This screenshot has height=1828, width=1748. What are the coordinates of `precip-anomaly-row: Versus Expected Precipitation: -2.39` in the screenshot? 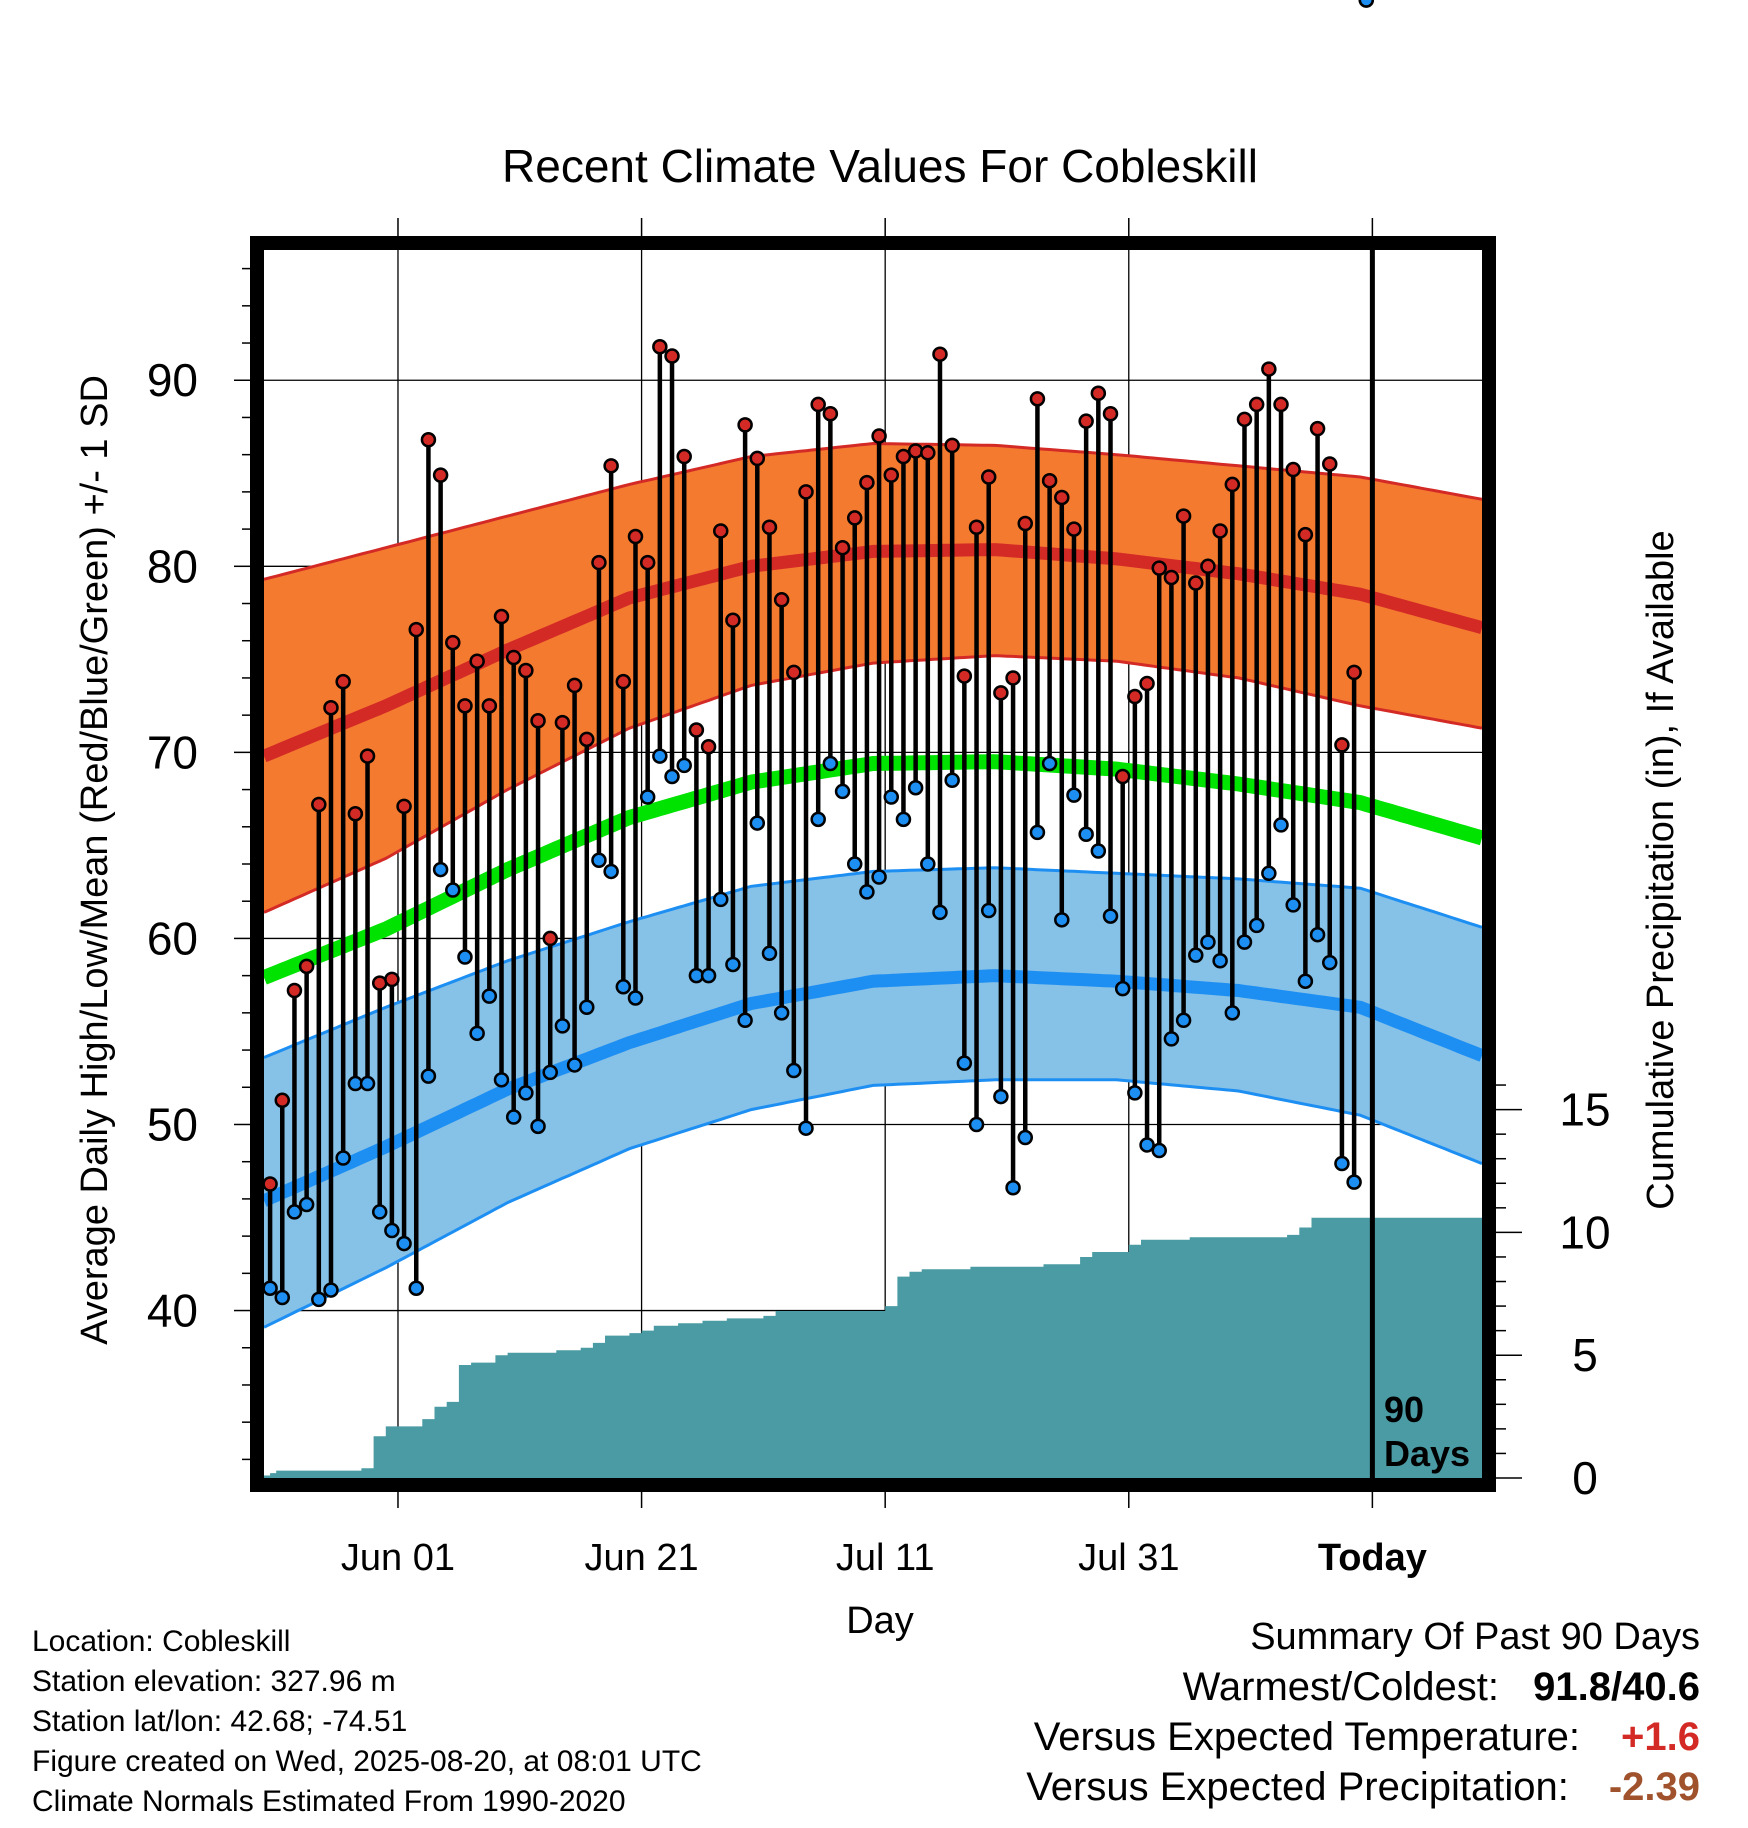 It's located at (1363, 1787).